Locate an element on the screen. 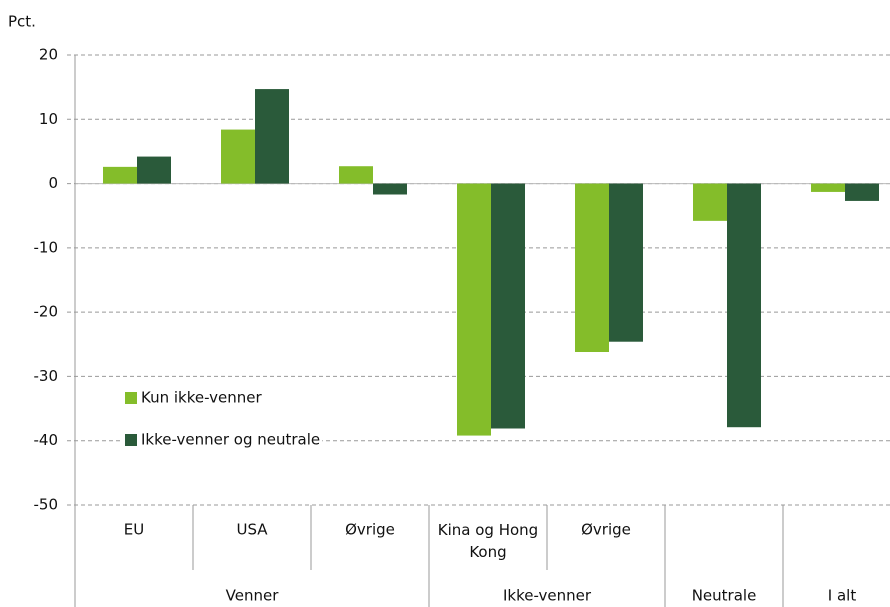 Image resolution: width=890 pixels, height=607 pixels. y-tick-label: -50 is located at coordinates (46, 505).